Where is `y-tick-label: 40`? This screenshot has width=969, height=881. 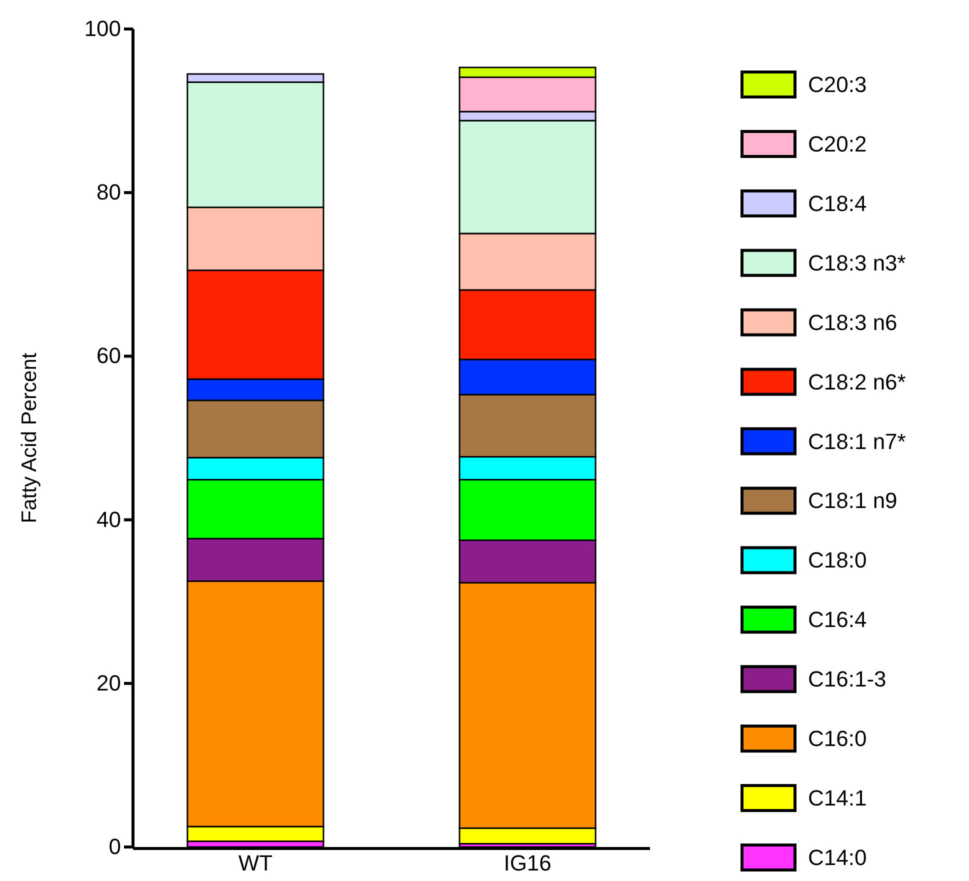 y-tick-label: 40 is located at coordinates (108, 519).